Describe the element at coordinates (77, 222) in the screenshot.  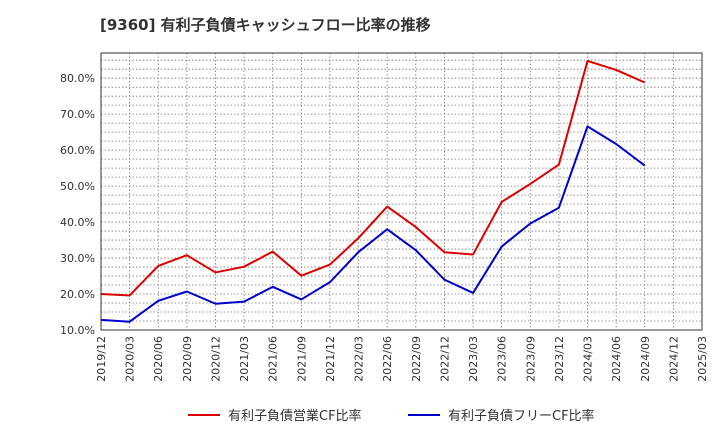
I see `y-tick-label: 40.0%` at that location.